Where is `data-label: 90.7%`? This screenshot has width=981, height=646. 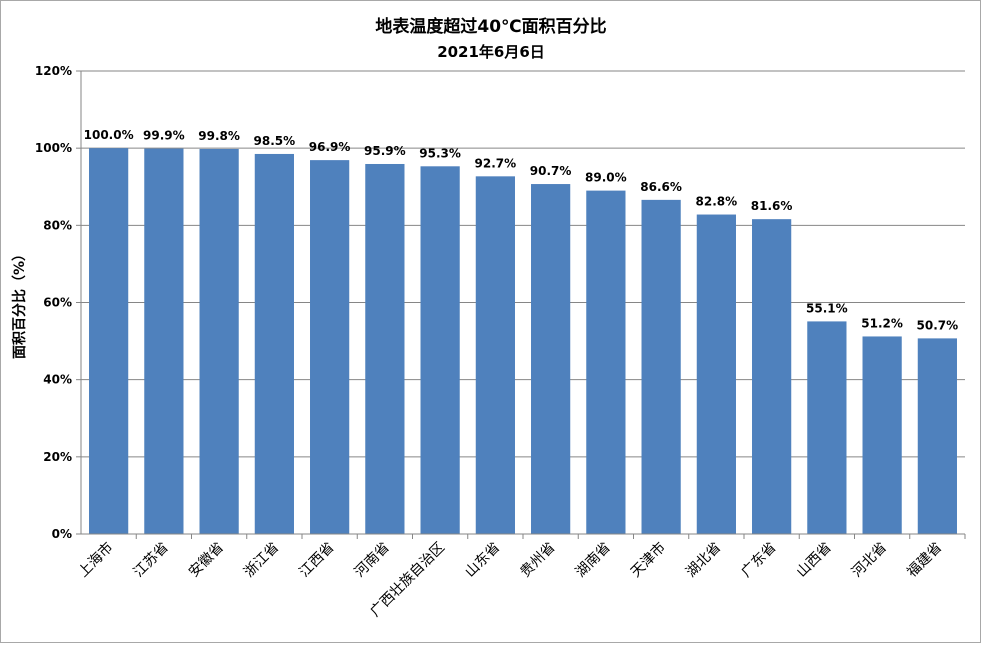
data-label: 90.7% is located at coordinates (551, 171).